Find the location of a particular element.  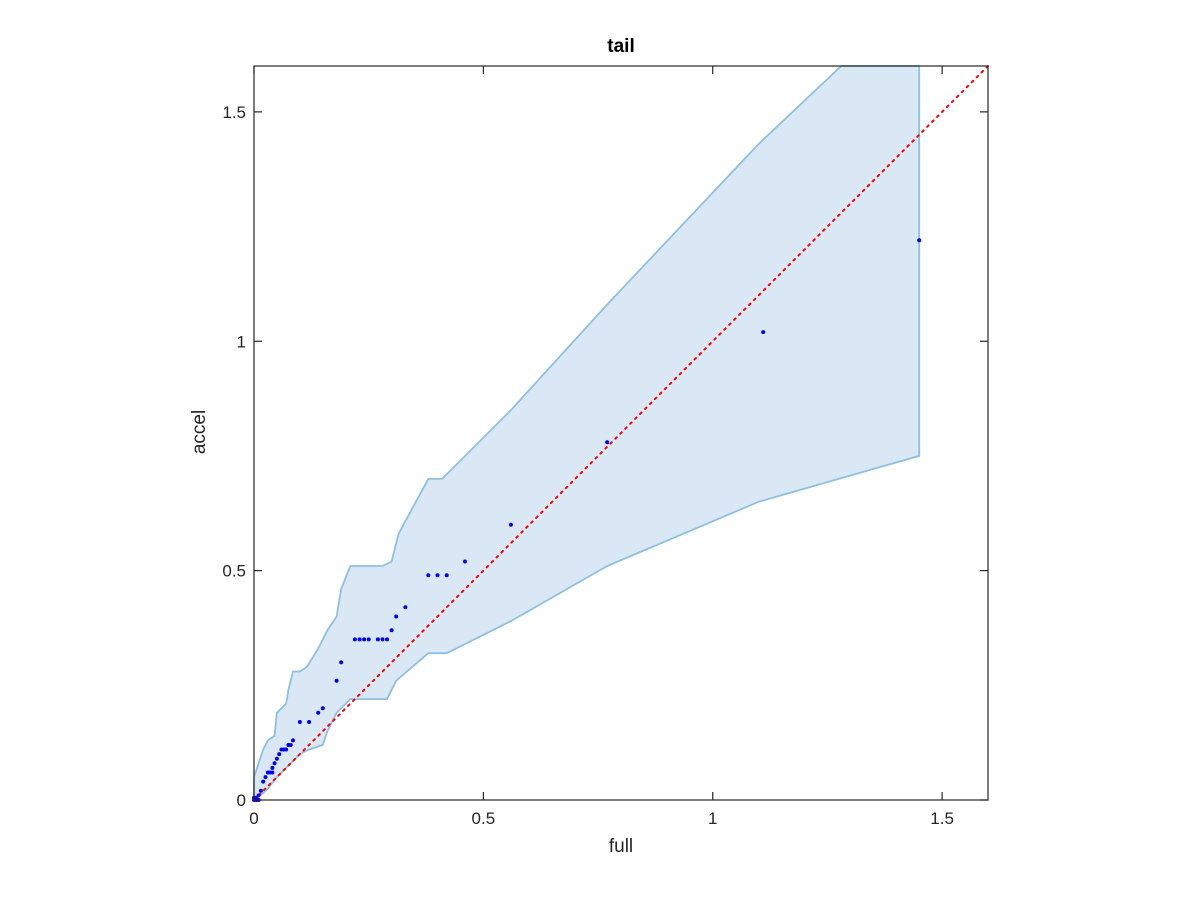

y-tick-label: 0 is located at coordinates (241, 800).